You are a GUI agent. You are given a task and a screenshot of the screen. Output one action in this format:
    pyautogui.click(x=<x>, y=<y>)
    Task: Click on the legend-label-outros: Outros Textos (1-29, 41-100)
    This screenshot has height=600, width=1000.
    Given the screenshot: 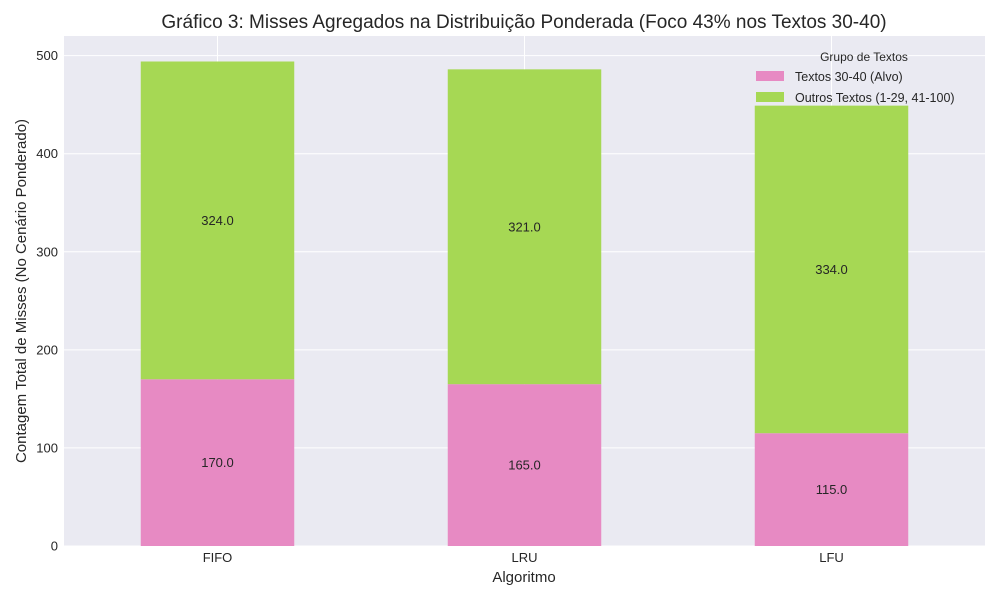 What is the action you would take?
    pyautogui.click(x=875, y=98)
    